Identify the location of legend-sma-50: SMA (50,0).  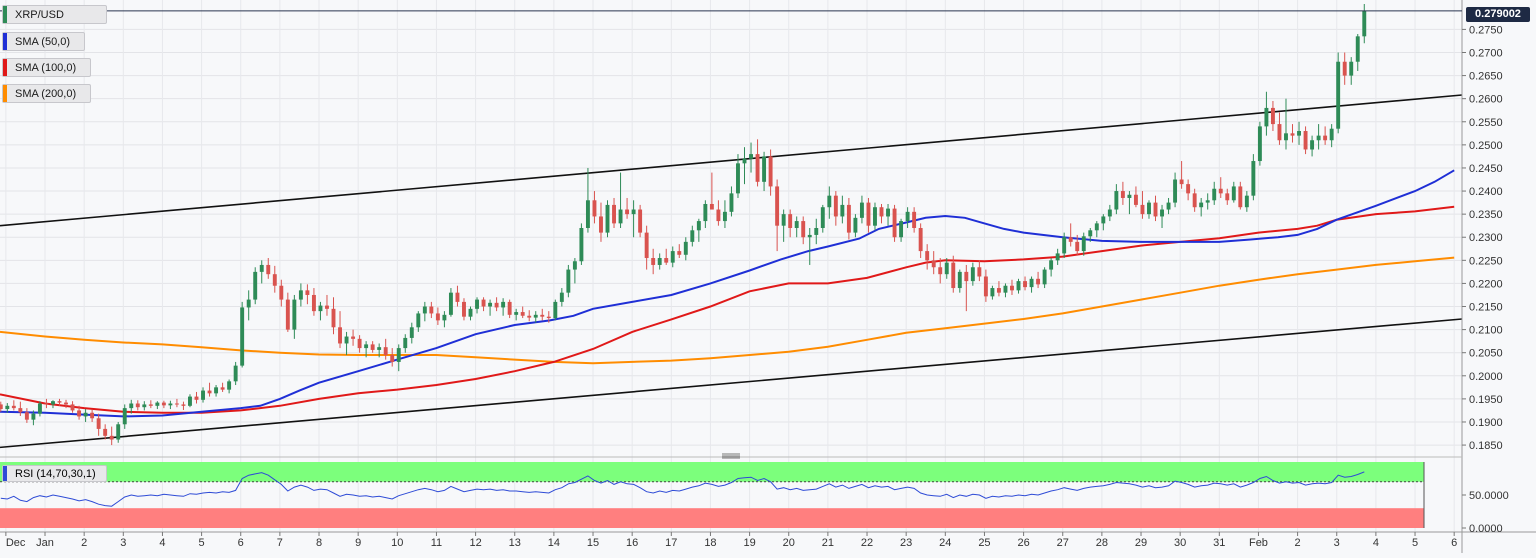
(43, 41).